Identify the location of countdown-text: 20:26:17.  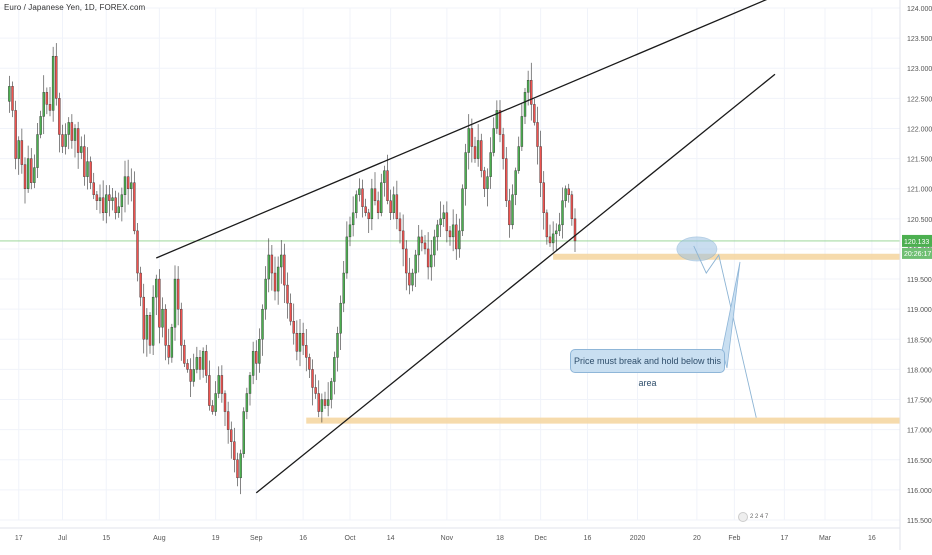
(917, 254).